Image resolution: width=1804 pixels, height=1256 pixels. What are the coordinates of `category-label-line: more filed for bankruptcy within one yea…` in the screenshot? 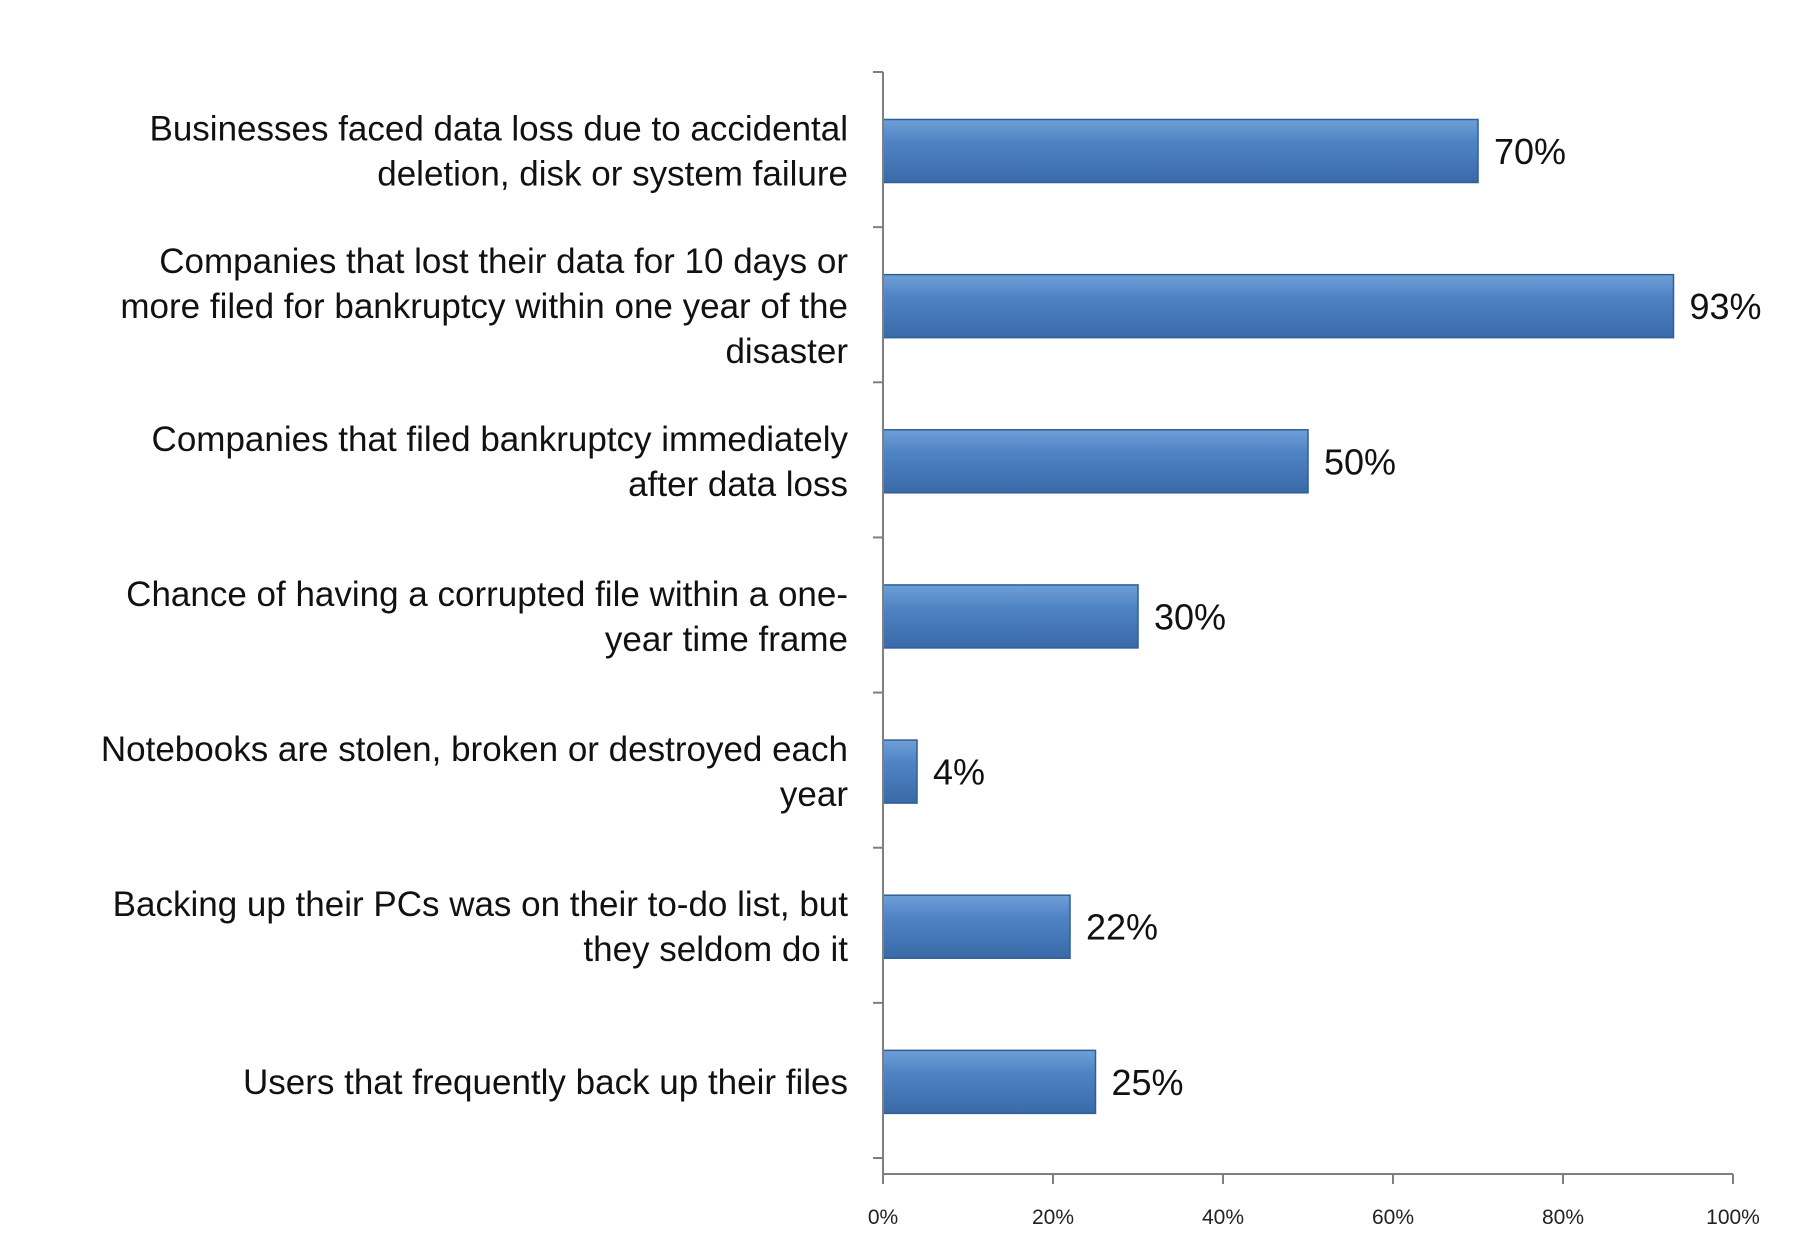 It's located at (484, 306).